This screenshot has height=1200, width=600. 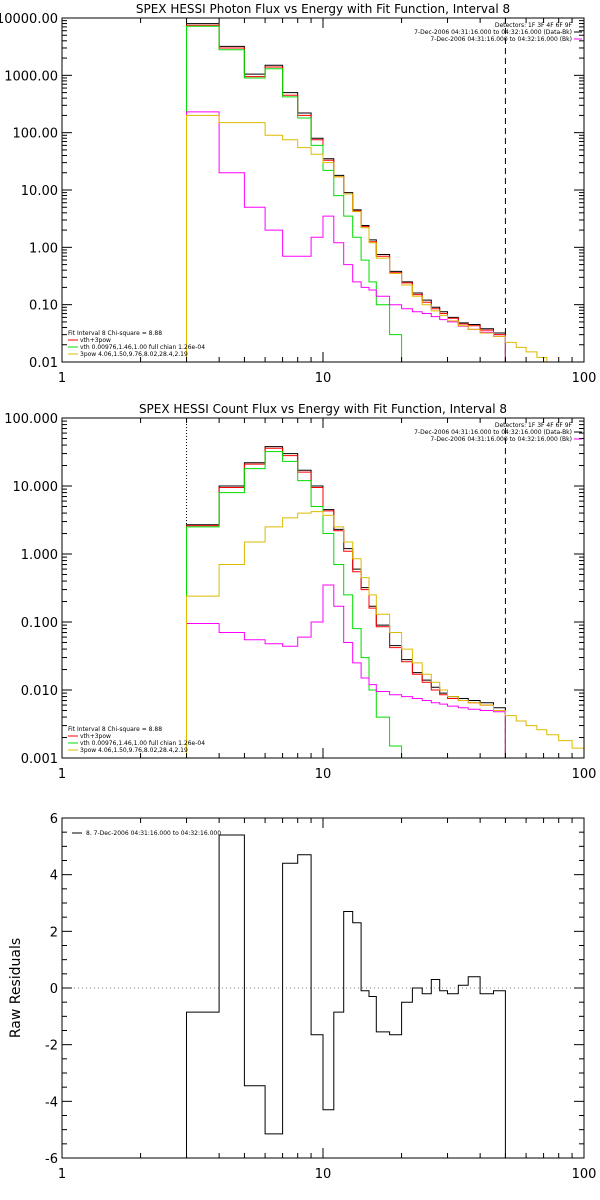 I want to click on y-tick-label: 0.001, so click(x=39, y=759).